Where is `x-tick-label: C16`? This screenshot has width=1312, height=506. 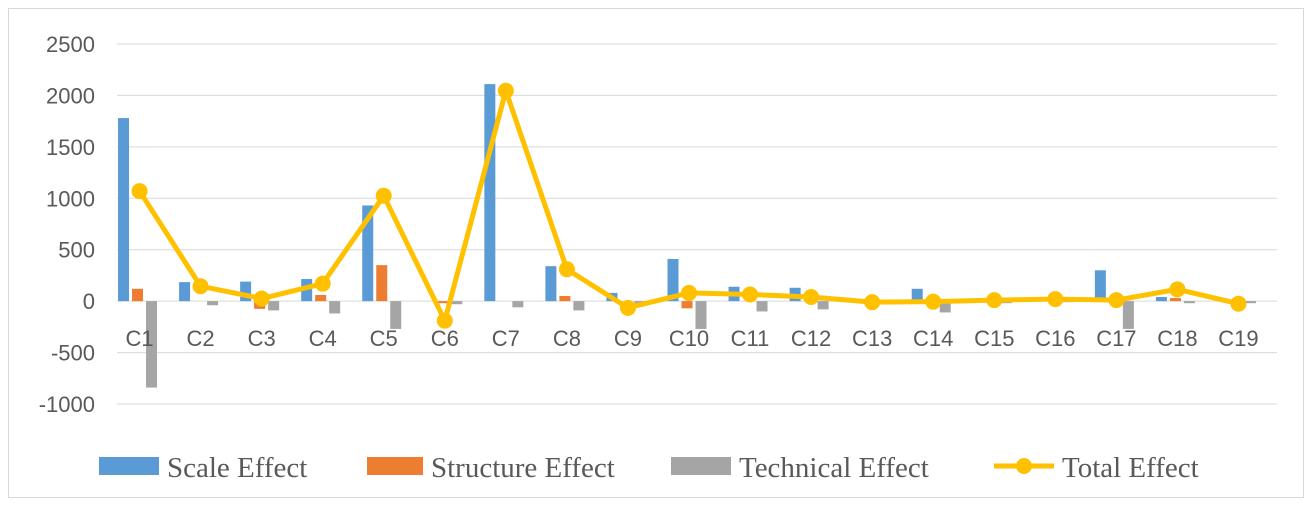 x-tick-label: C16 is located at coordinates (1055, 338).